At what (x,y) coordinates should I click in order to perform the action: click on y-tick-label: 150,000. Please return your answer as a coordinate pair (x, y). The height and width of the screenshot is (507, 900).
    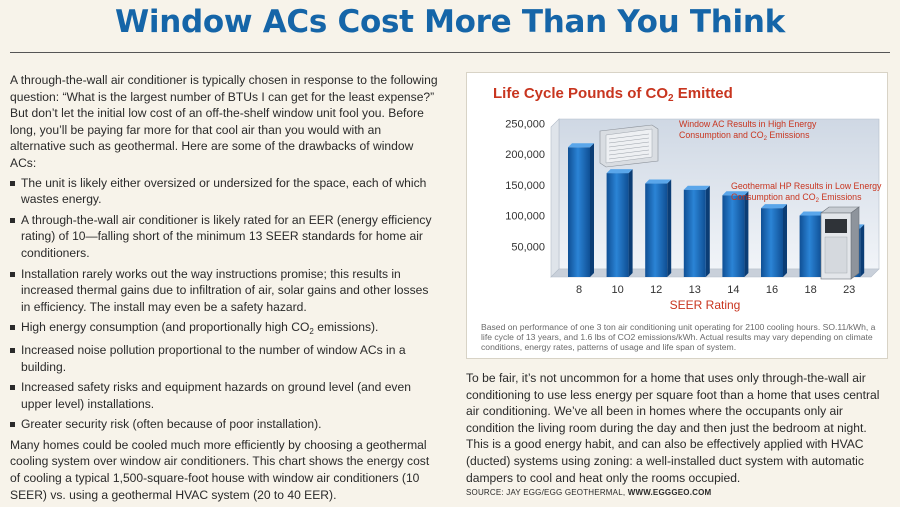
    Looking at the image, I should click on (525, 186).